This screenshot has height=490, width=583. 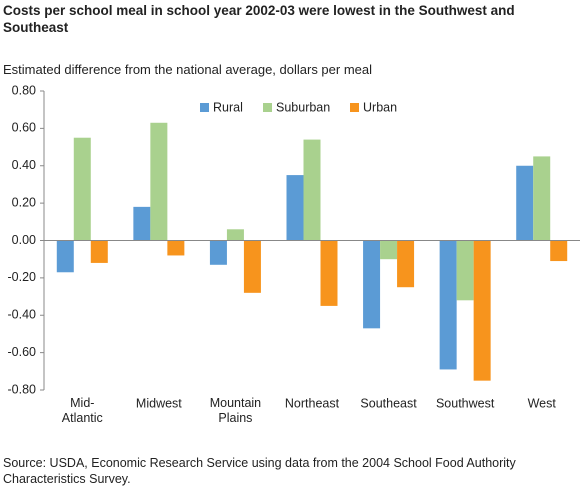 What do you see at coordinates (24, 128) in the screenshot?
I see `y-tick-label: 0.60` at bounding box center [24, 128].